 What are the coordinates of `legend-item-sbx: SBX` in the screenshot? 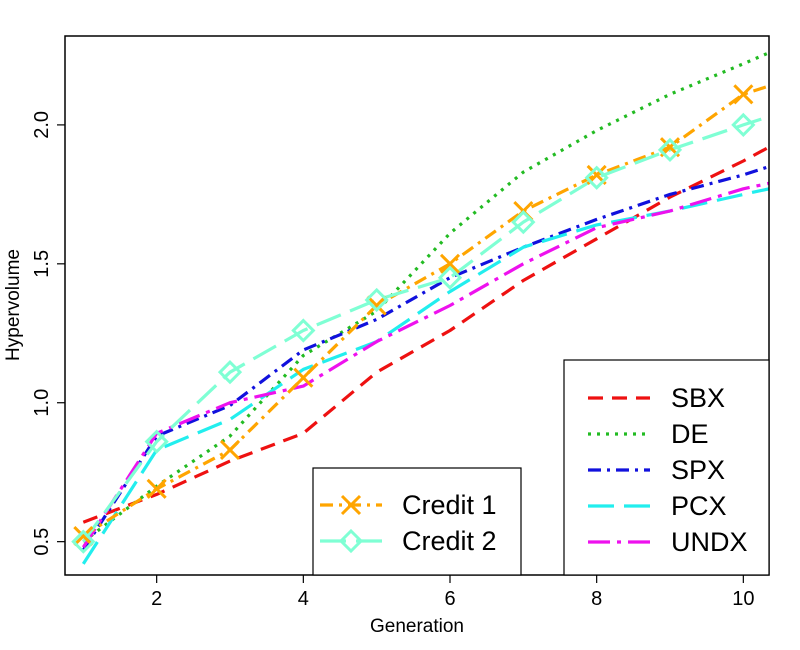 It's located at (656, 398).